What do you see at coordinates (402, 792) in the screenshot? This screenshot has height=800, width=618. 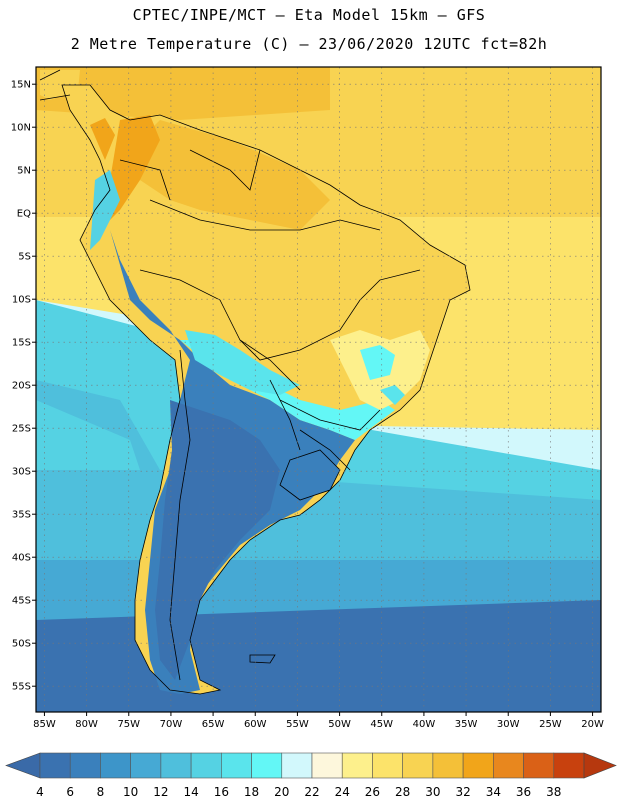 I see `colorbar-label: 28` at bounding box center [402, 792].